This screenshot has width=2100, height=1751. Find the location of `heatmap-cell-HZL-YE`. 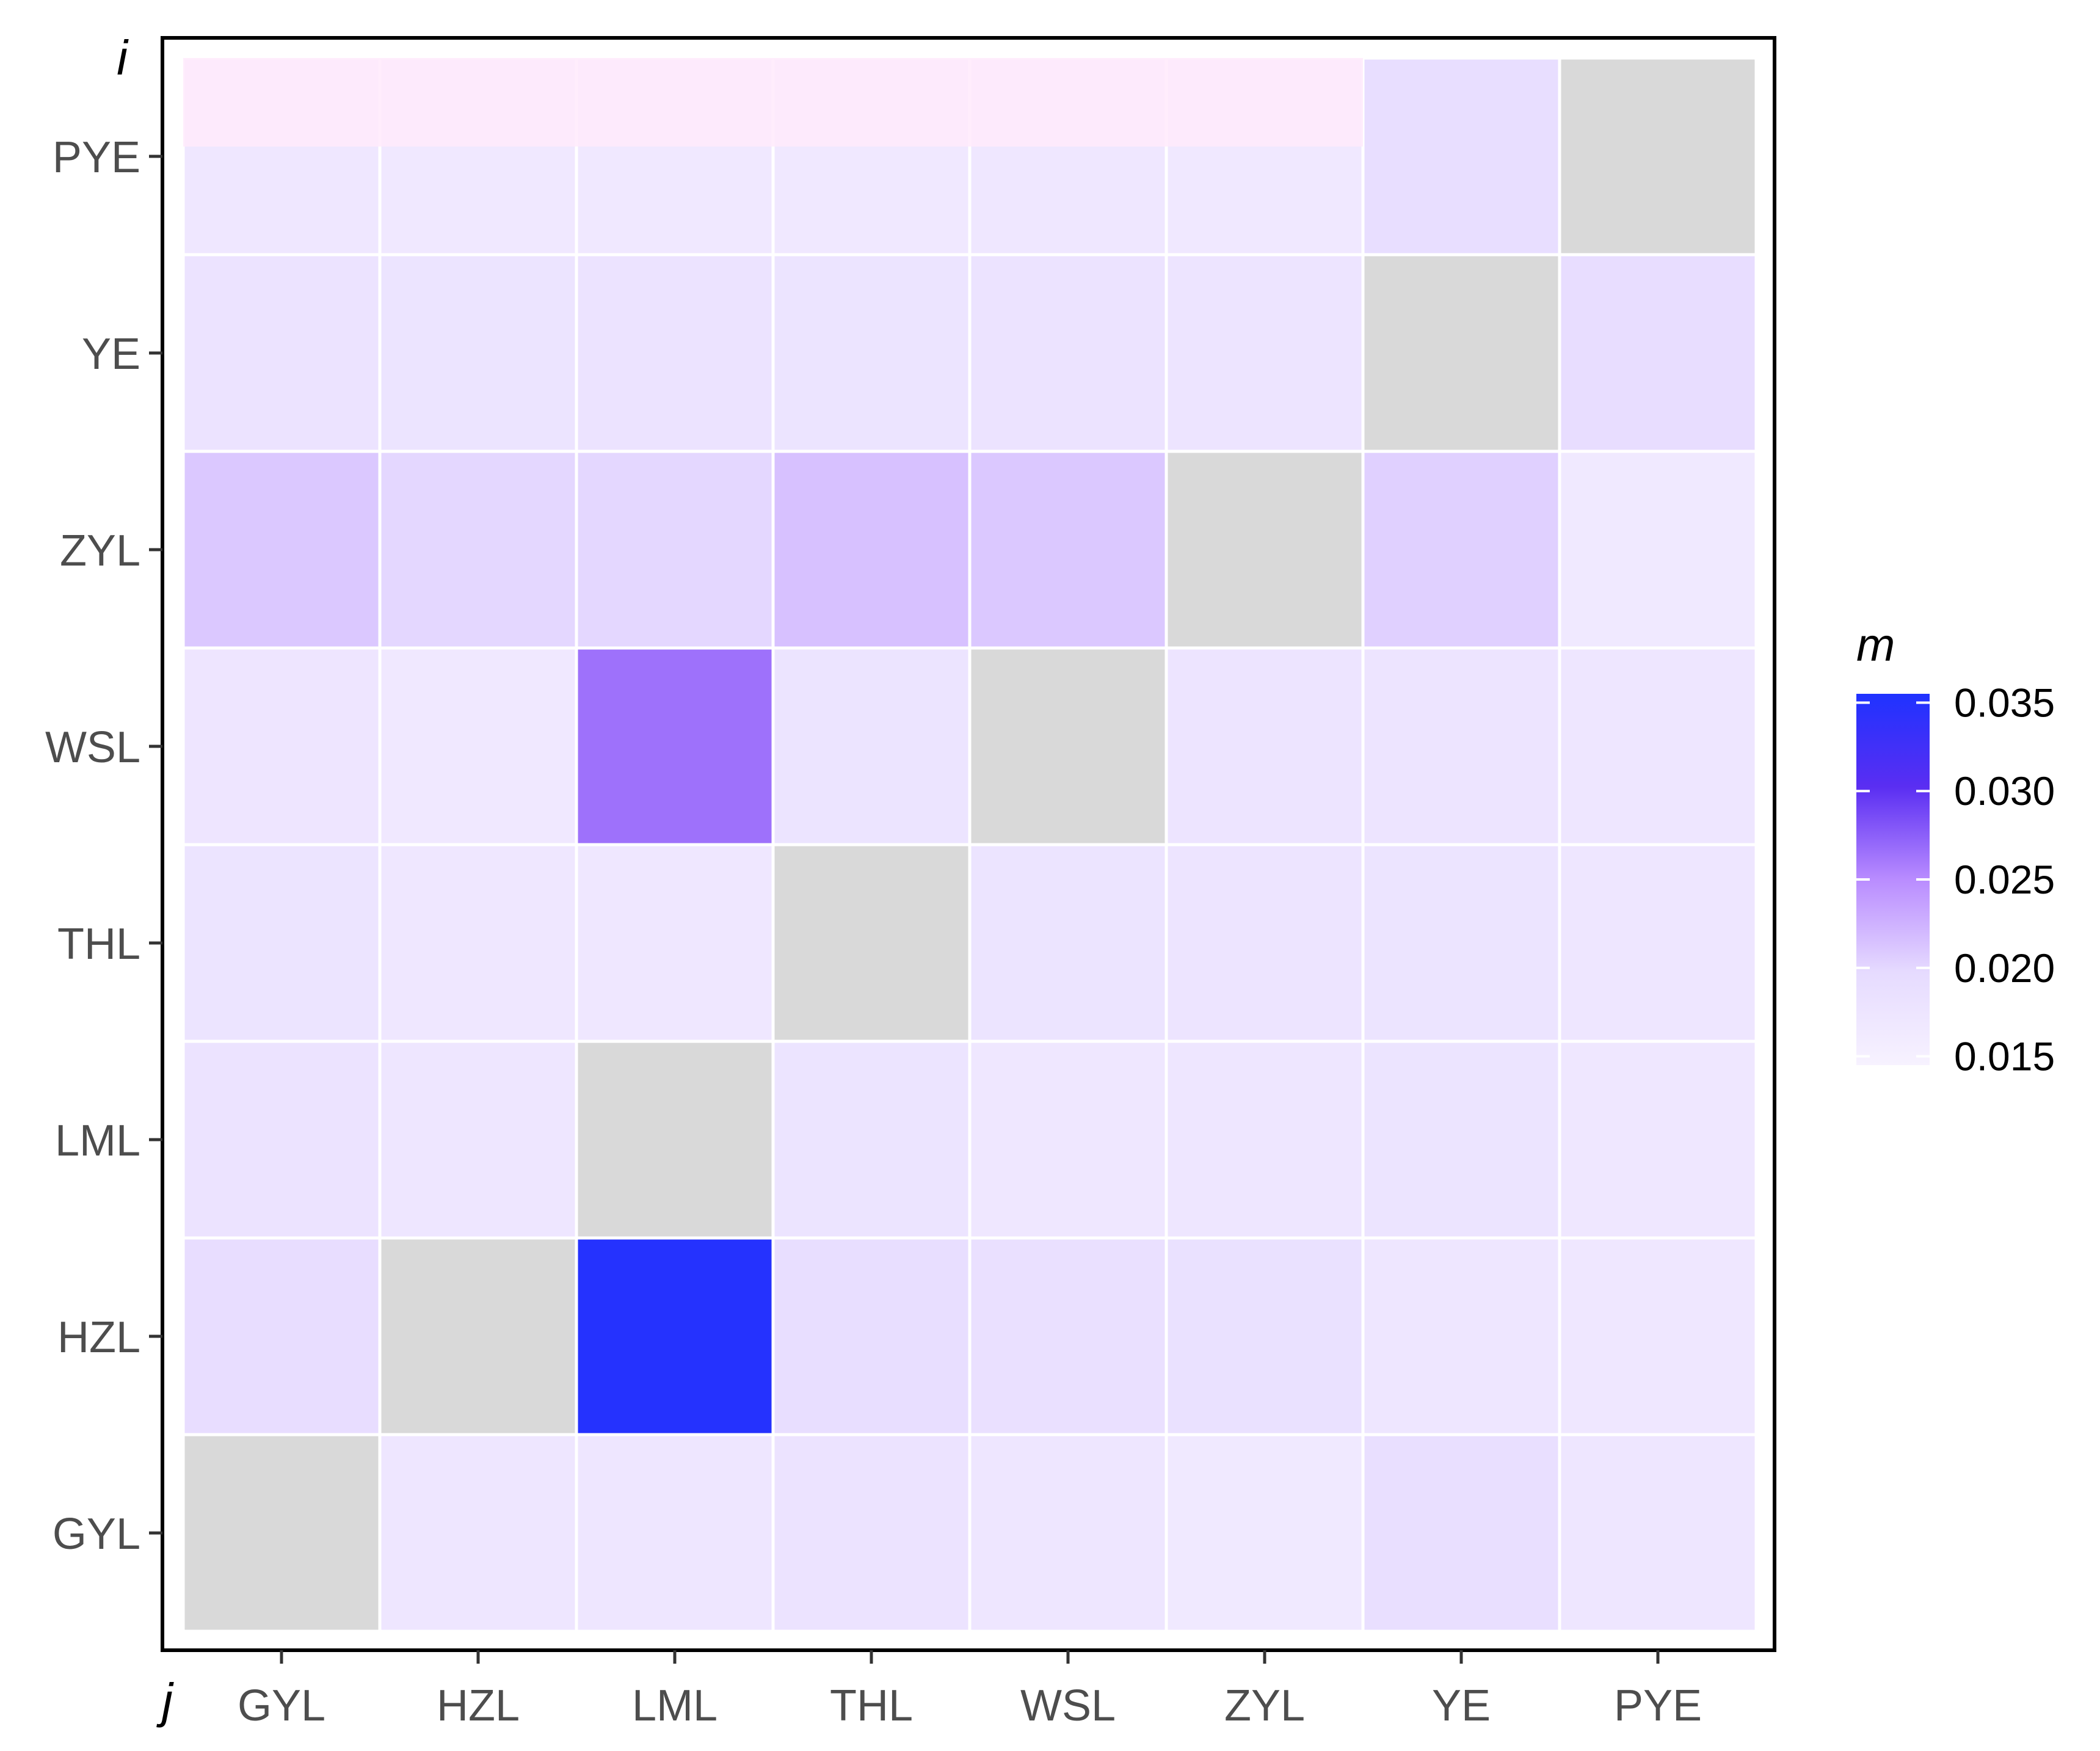

heatmap-cell-HZL-YE is located at coordinates (1461, 1336).